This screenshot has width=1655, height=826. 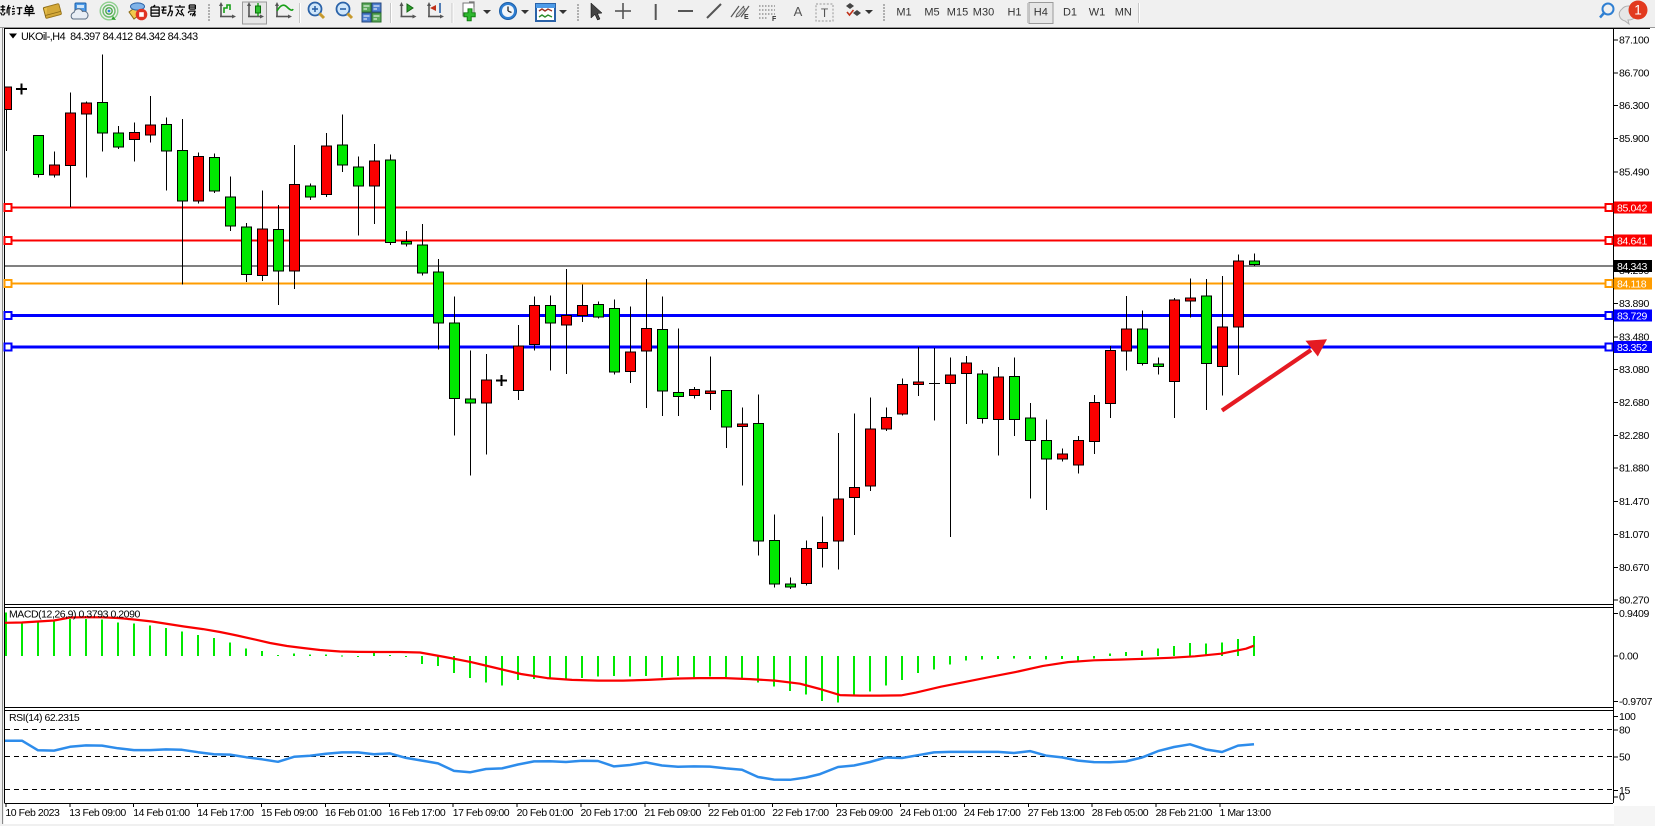 I want to click on svg-text: 84.641, so click(x=1632, y=241).